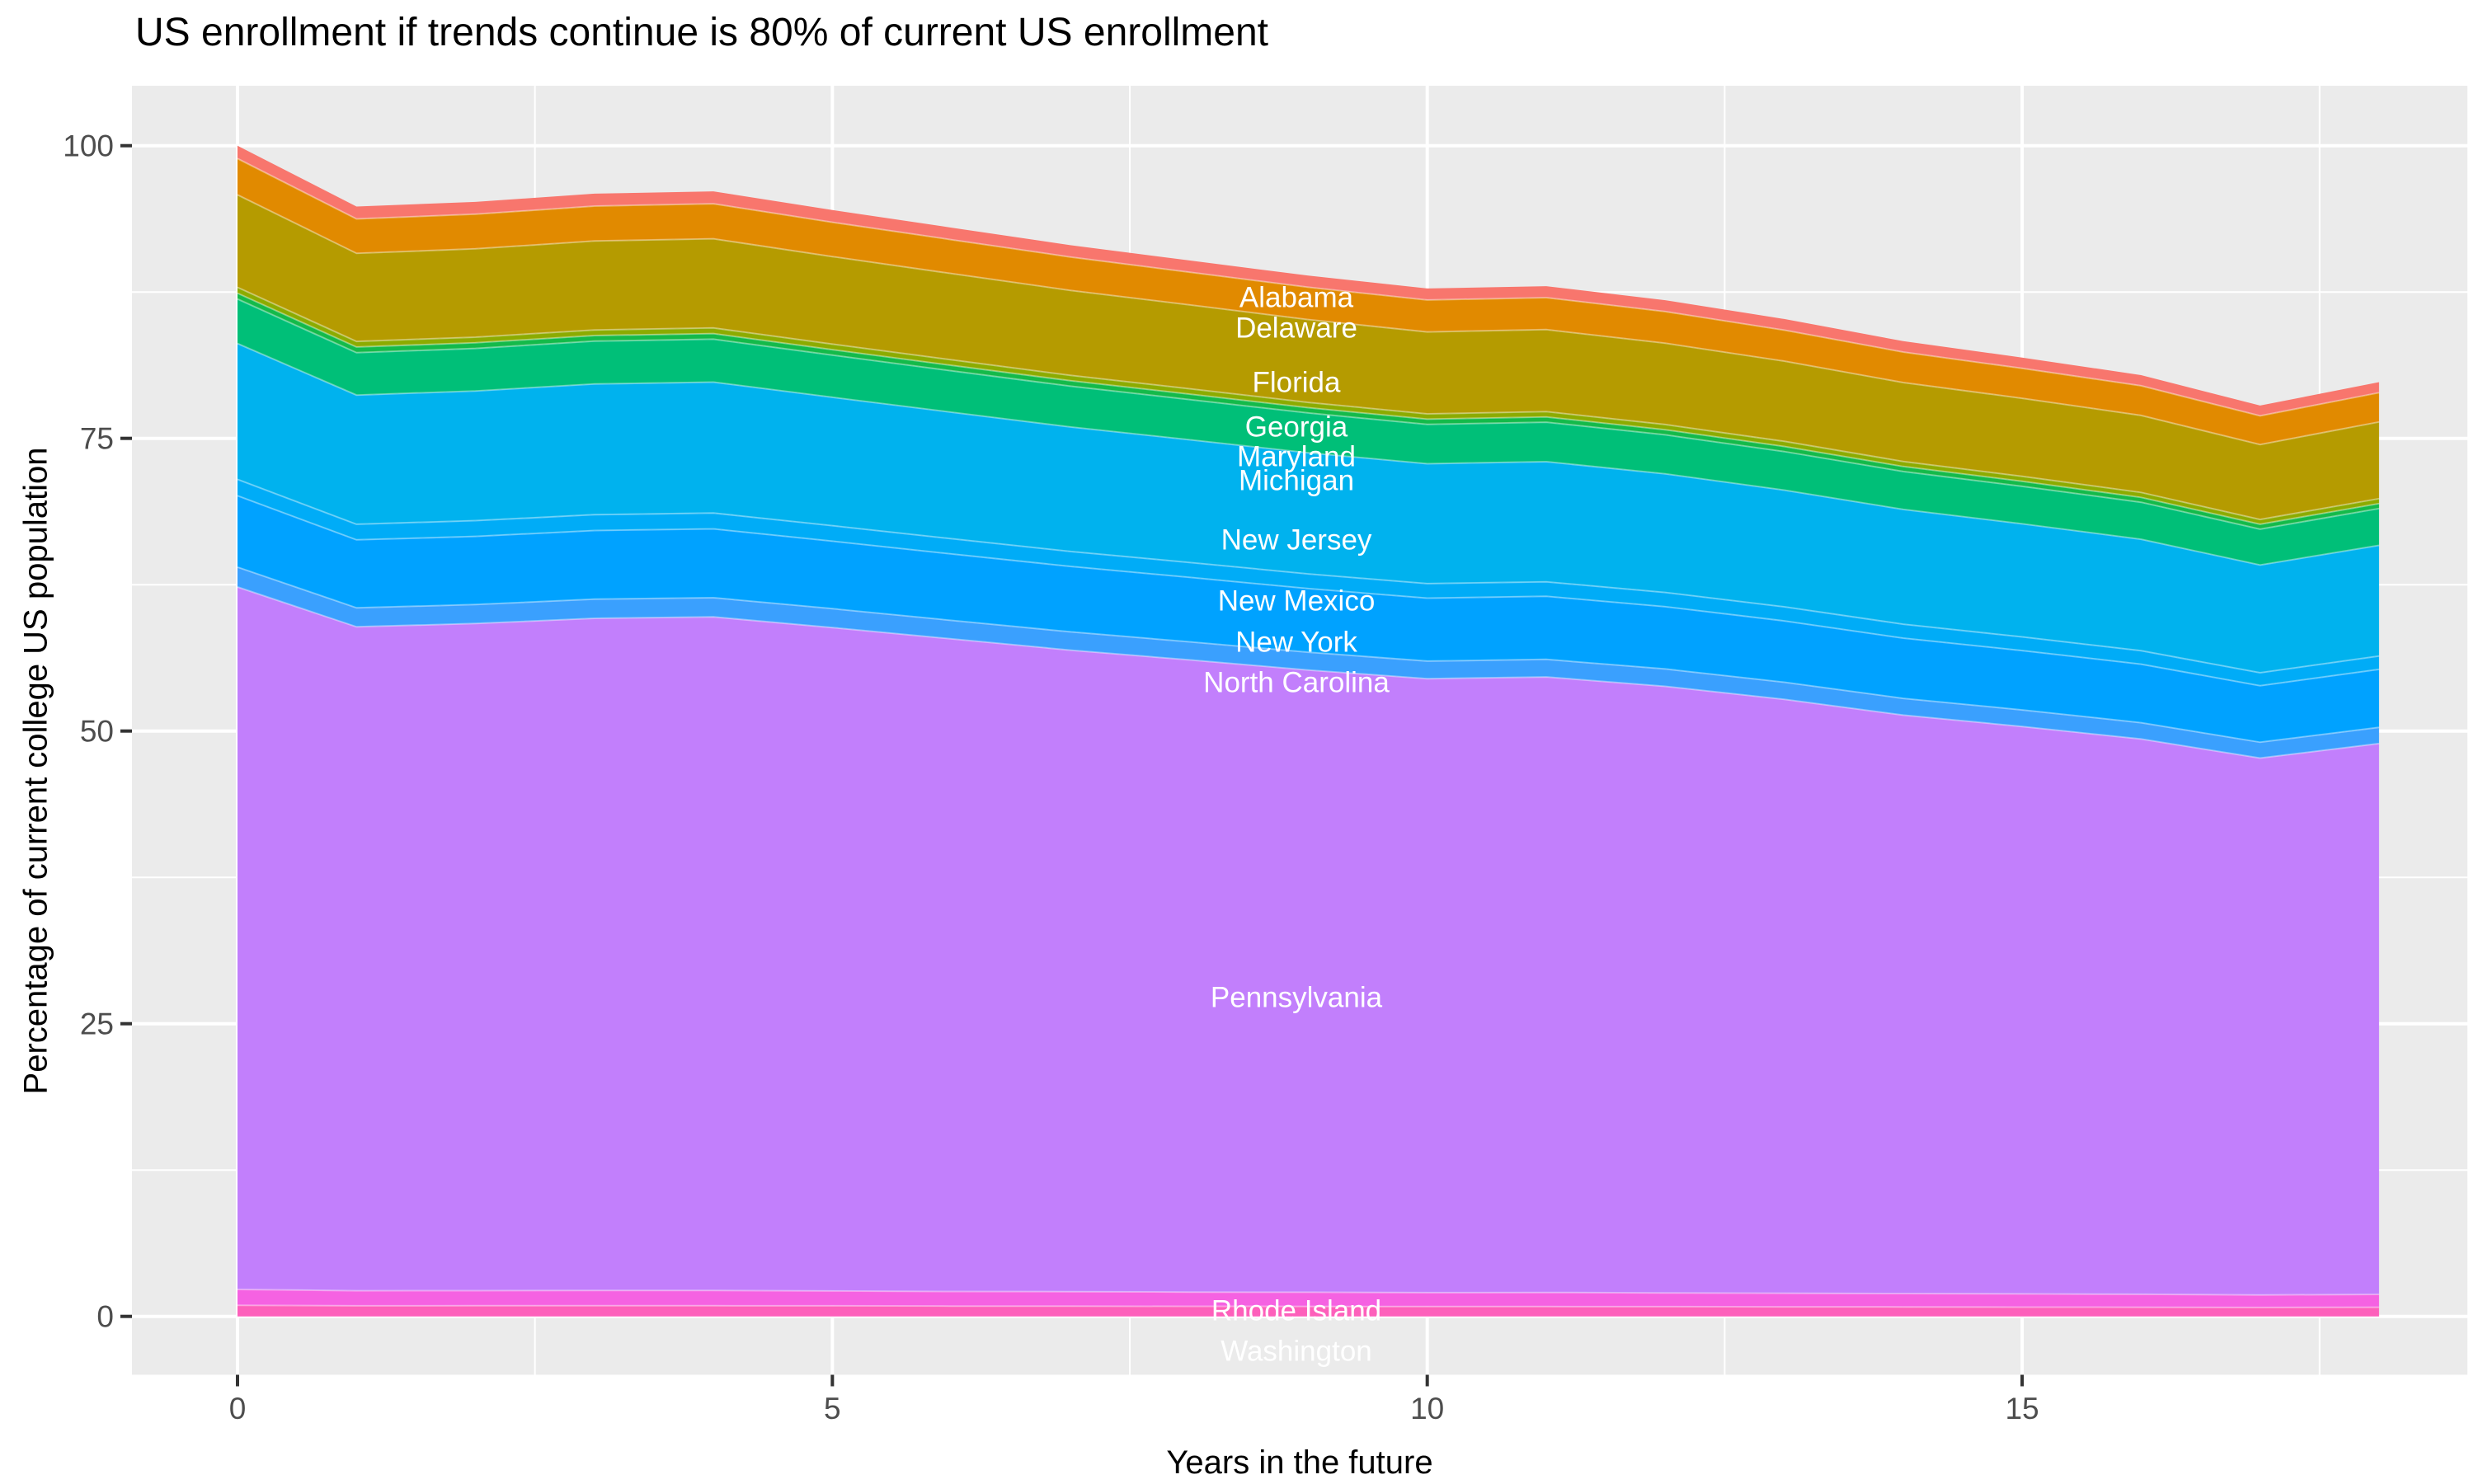 The height and width of the screenshot is (1484, 2474). Describe the element at coordinates (1296, 642) in the screenshot. I see `area-label-new-york: New York` at that location.